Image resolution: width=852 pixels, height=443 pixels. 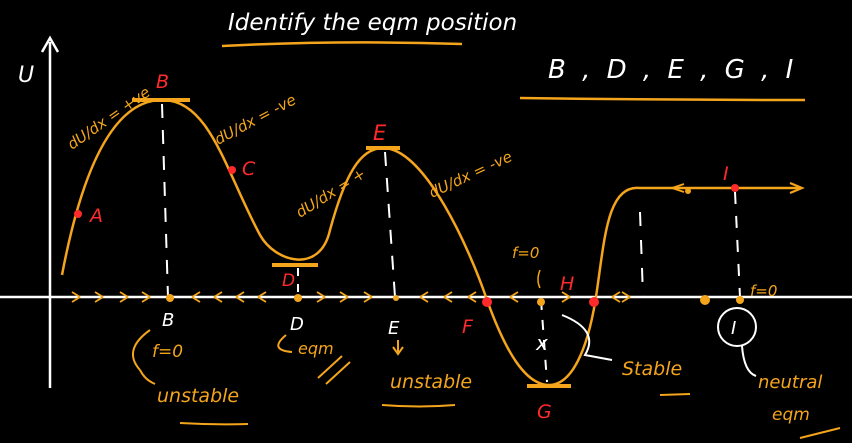 What do you see at coordinates (749, 361) in the screenshot?
I see `note-i-arrow` at bounding box center [749, 361].